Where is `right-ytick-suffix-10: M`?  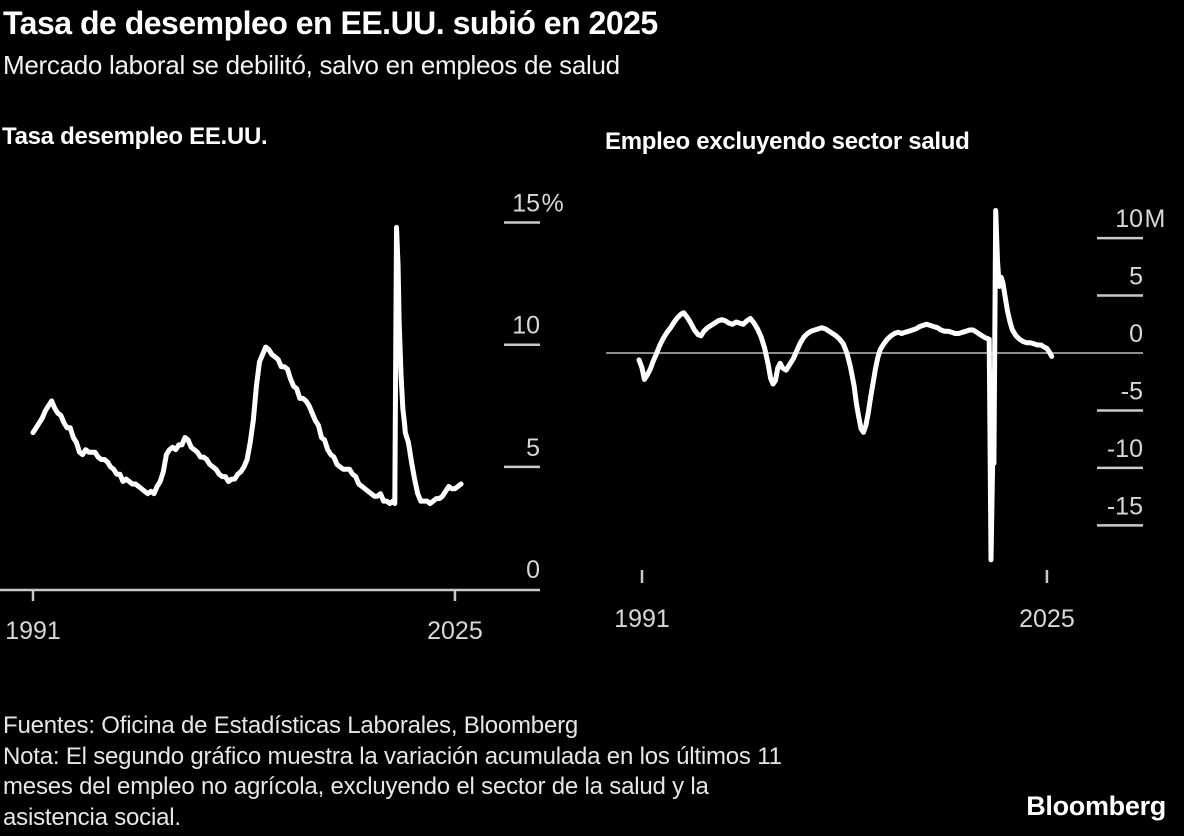 right-ytick-suffix-10: M is located at coordinates (1155, 219).